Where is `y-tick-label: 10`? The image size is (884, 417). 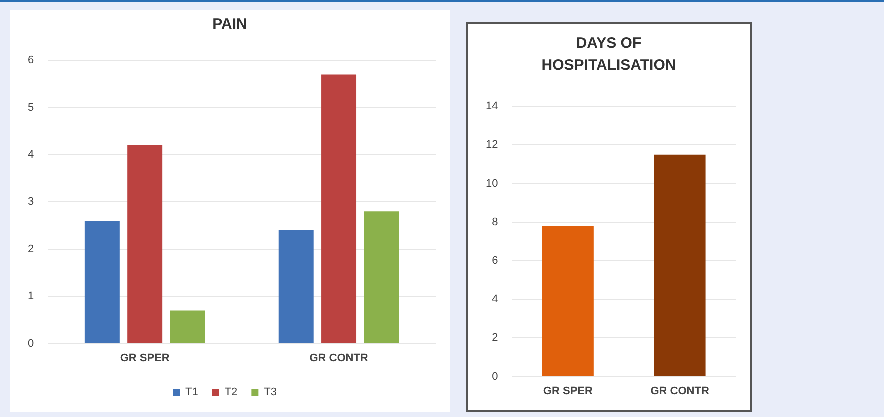
y-tick-label: 10 is located at coordinates (492, 184).